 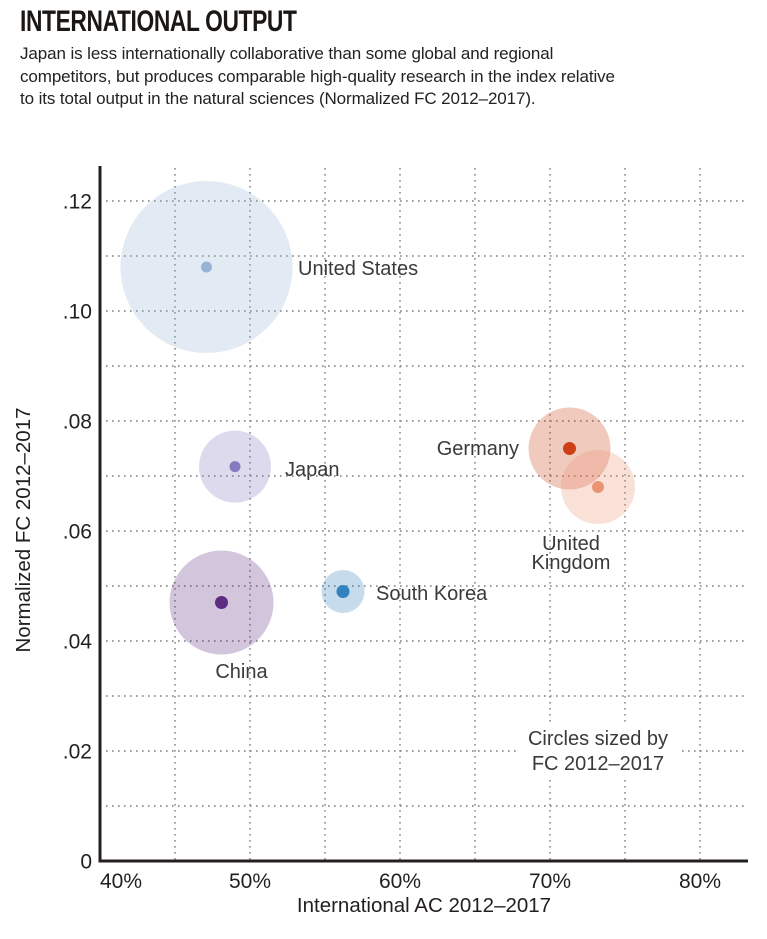 What do you see at coordinates (598, 739) in the screenshot?
I see `size-annotation-line-1: Circles sized by` at bounding box center [598, 739].